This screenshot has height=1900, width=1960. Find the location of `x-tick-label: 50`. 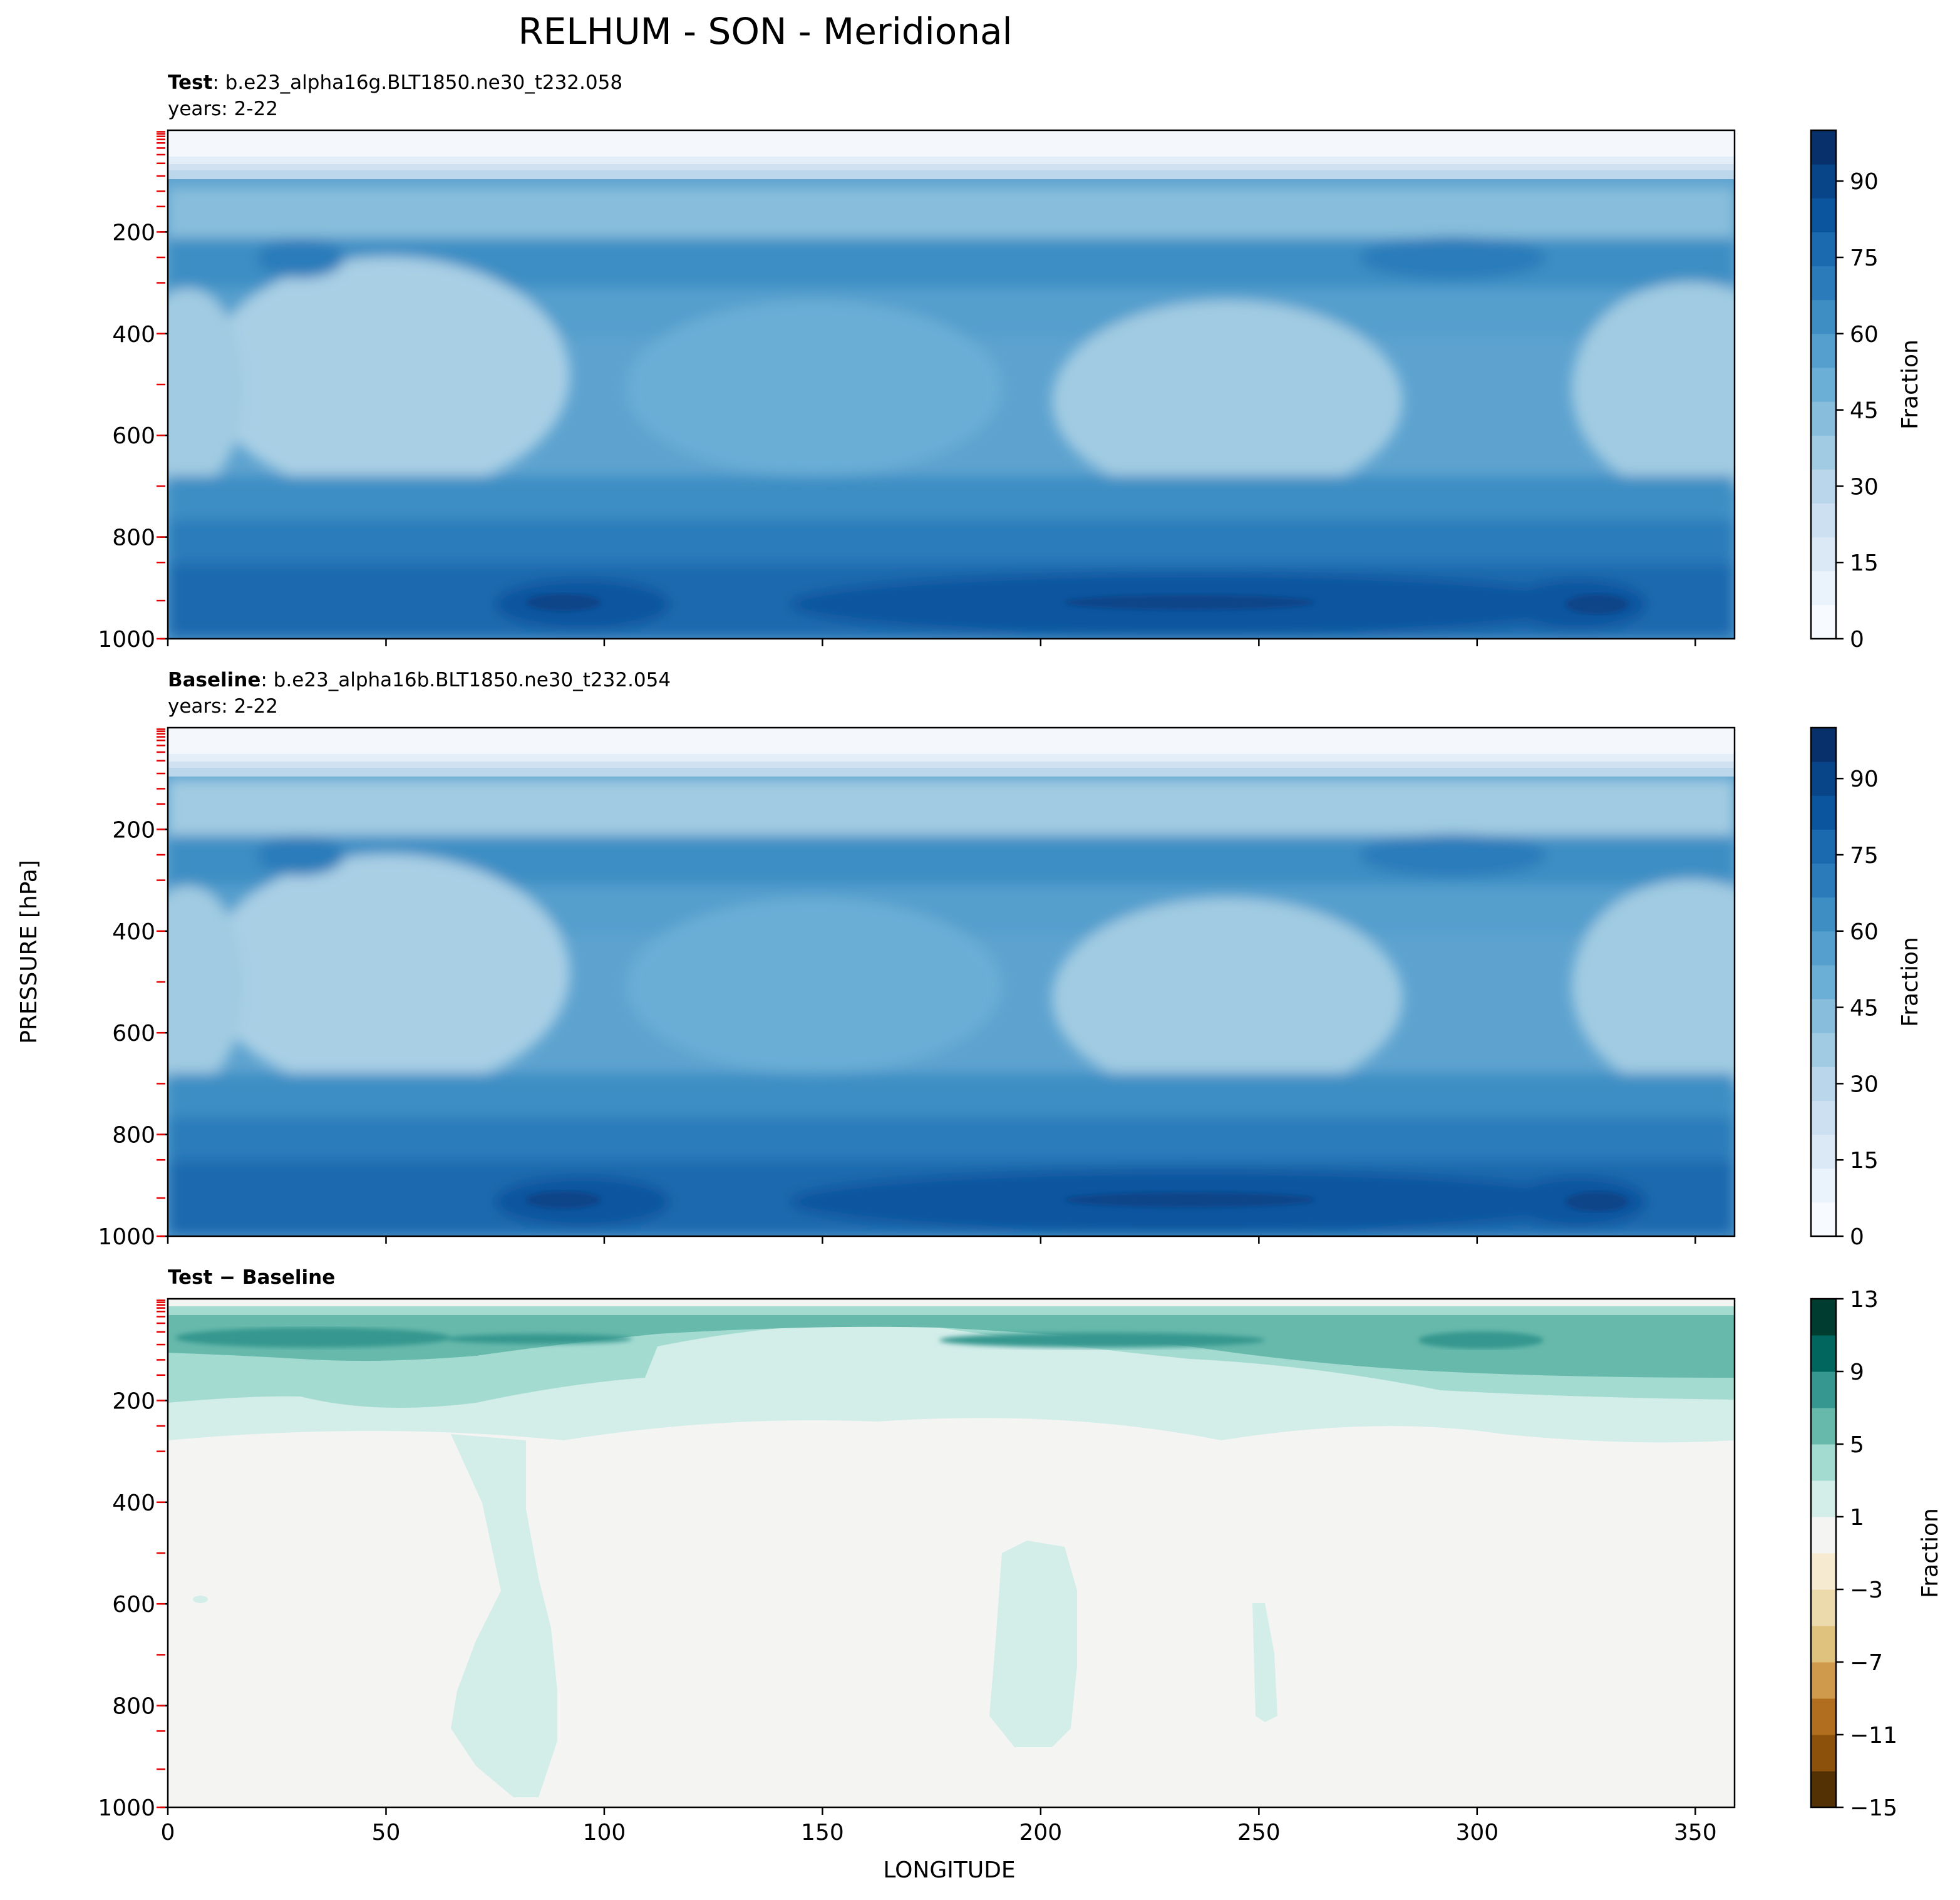

x-tick-label: 50 is located at coordinates (386, 1833).